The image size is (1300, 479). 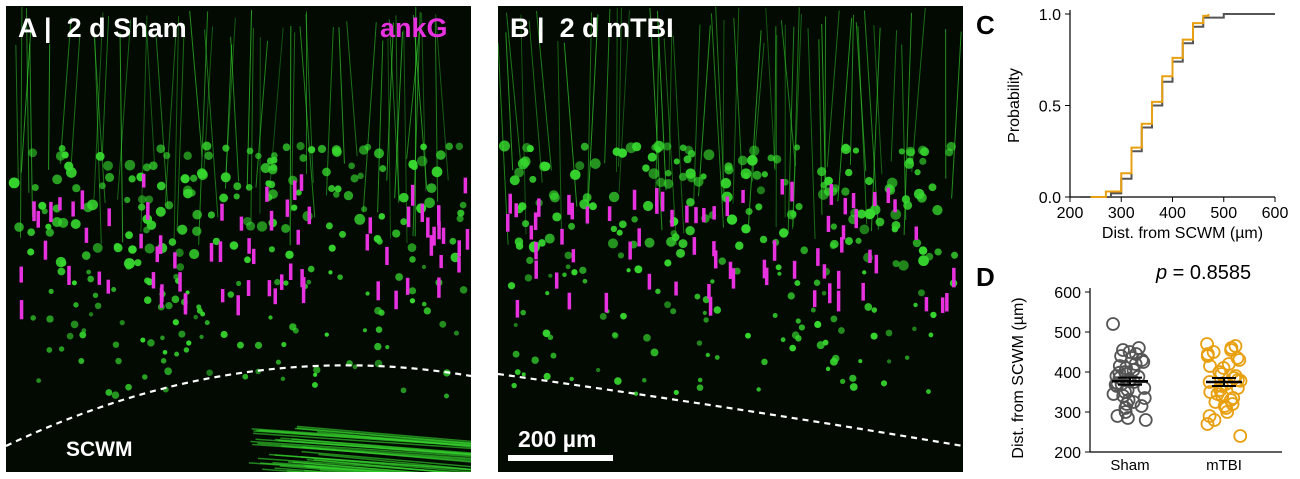 What do you see at coordinates (1121, 213) in the screenshot?
I see `x-tick-label: 300` at bounding box center [1121, 213].